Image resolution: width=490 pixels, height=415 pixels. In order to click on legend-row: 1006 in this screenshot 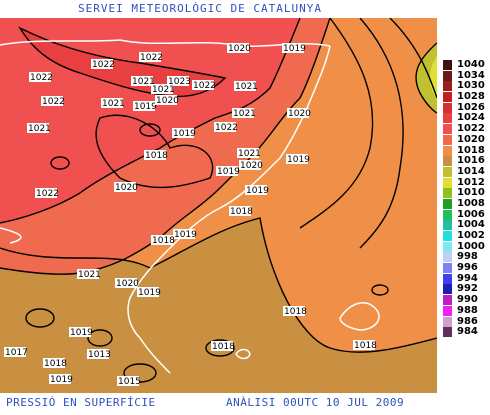, I will do `click(466, 214)`.